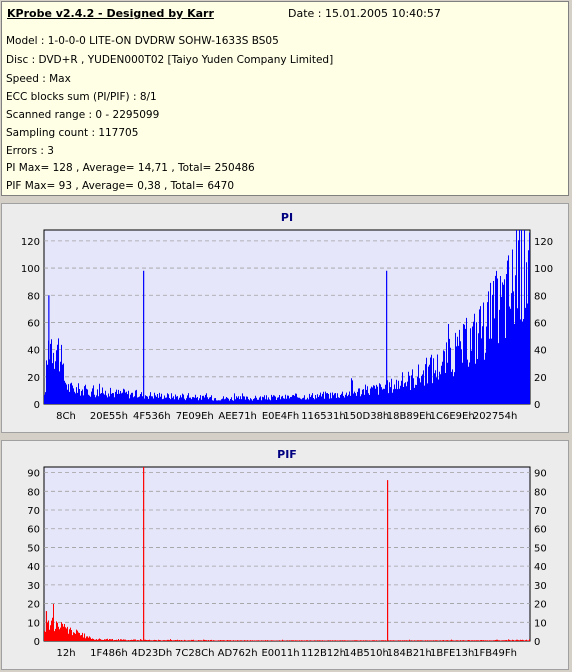 Image resolution: width=572 pixels, height=672 pixels. What do you see at coordinates (30, 151) in the screenshot?
I see `errors-line: Errors : 3` at bounding box center [30, 151].